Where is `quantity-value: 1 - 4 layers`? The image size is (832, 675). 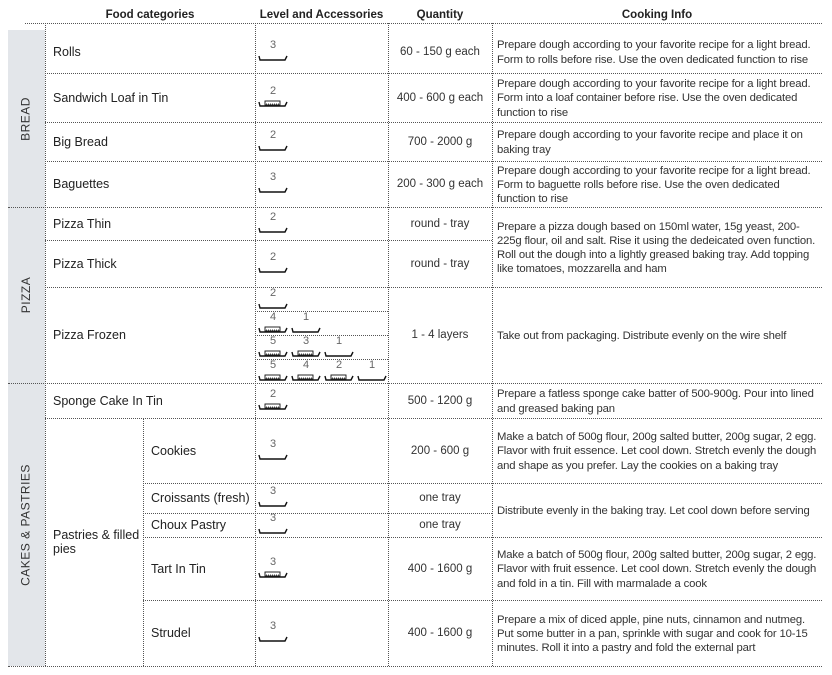
quantity-value: 1 - 4 layers is located at coordinates (440, 335).